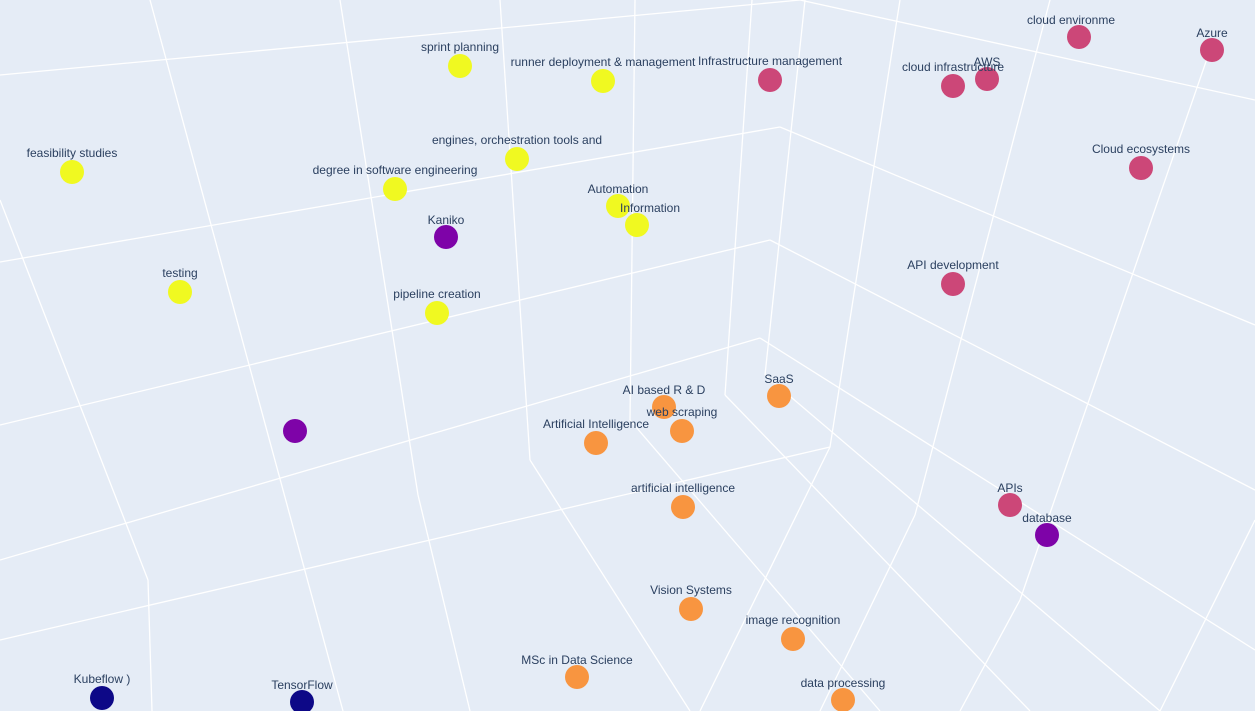  What do you see at coordinates (460, 47) in the screenshot?
I see `point-label: sprint planning` at bounding box center [460, 47].